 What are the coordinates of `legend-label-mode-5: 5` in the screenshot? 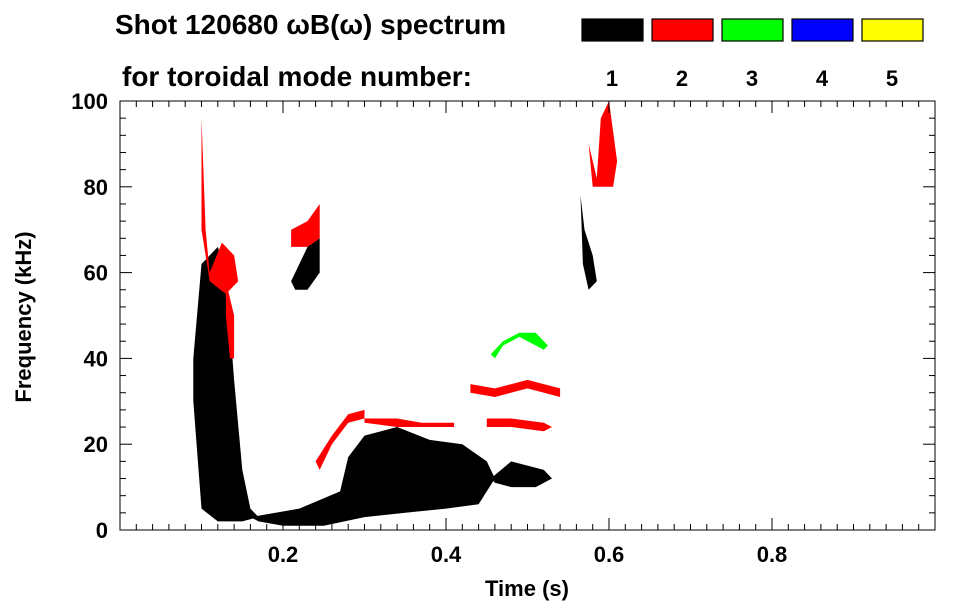 It's located at (892, 78).